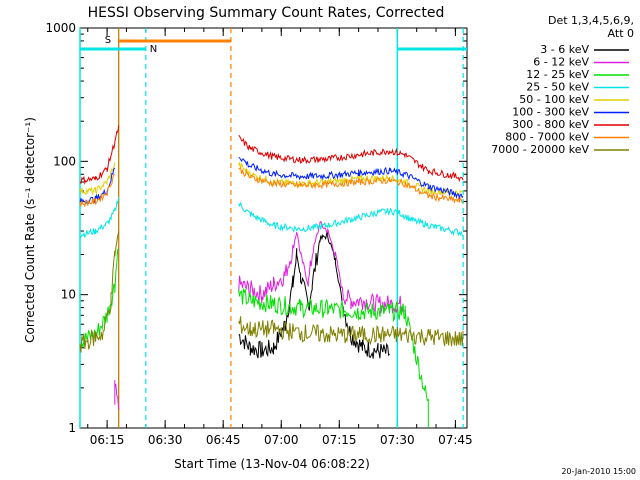  I want to click on legend-label-6: 300 - 800 keV, so click(550, 124).